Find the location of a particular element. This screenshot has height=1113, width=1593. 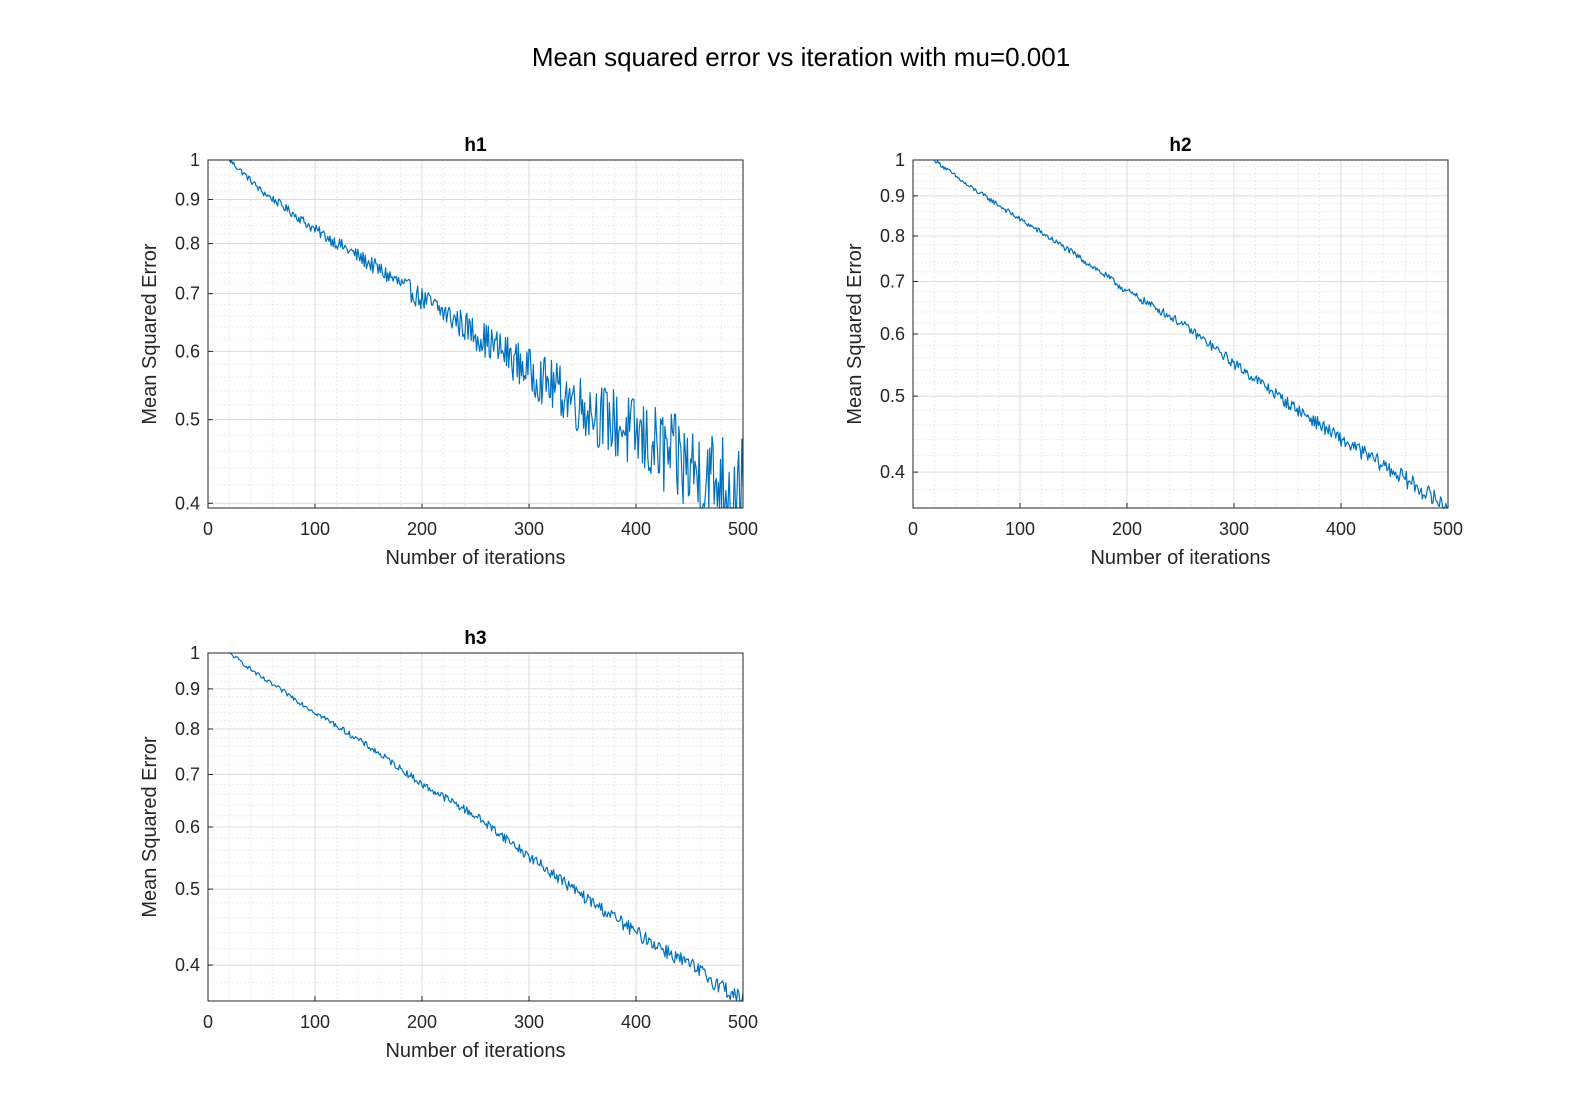

subplot-title: h2 is located at coordinates (1180, 145).